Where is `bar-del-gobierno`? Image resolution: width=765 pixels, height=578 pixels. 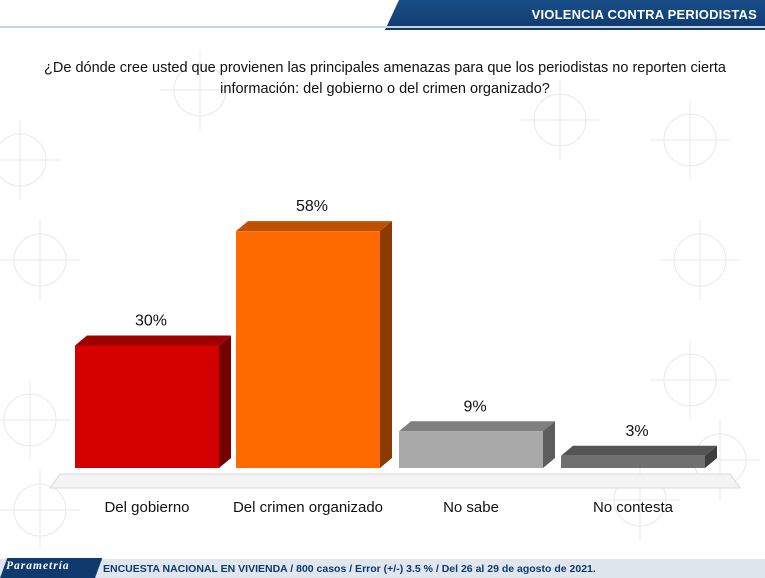 bar-del-gobierno is located at coordinates (153, 401).